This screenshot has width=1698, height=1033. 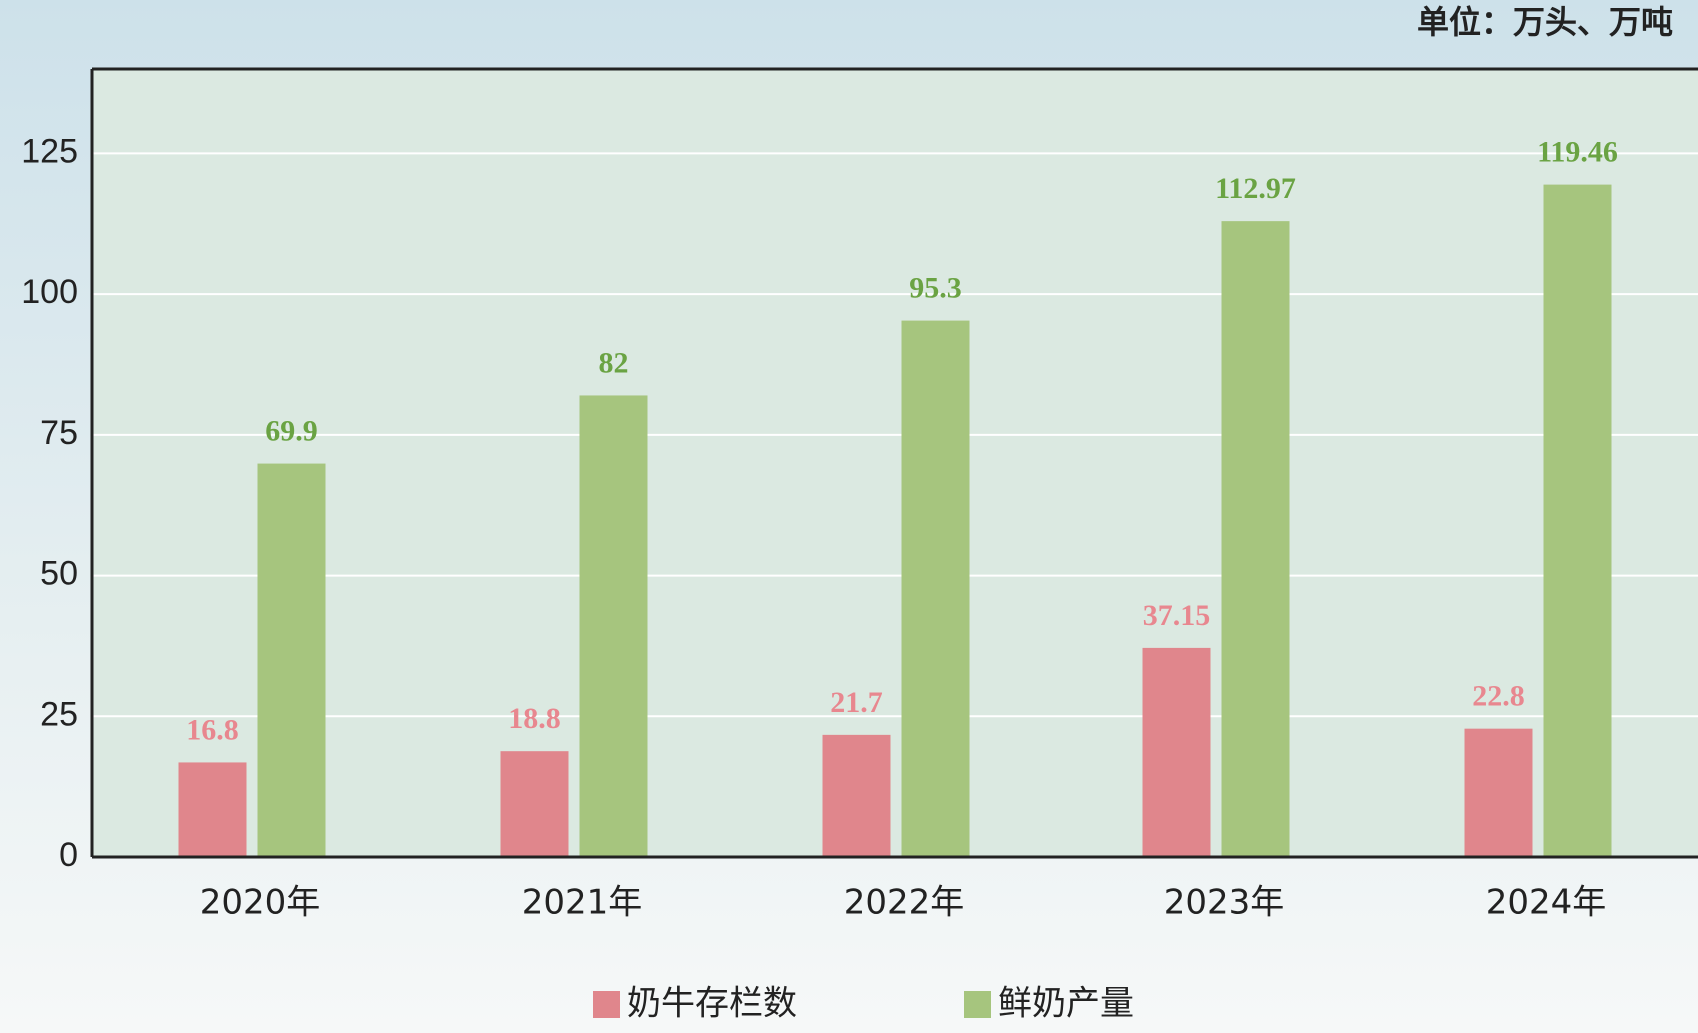 What do you see at coordinates (291, 430) in the screenshot?
I see `value-label: 69.9` at bounding box center [291, 430].